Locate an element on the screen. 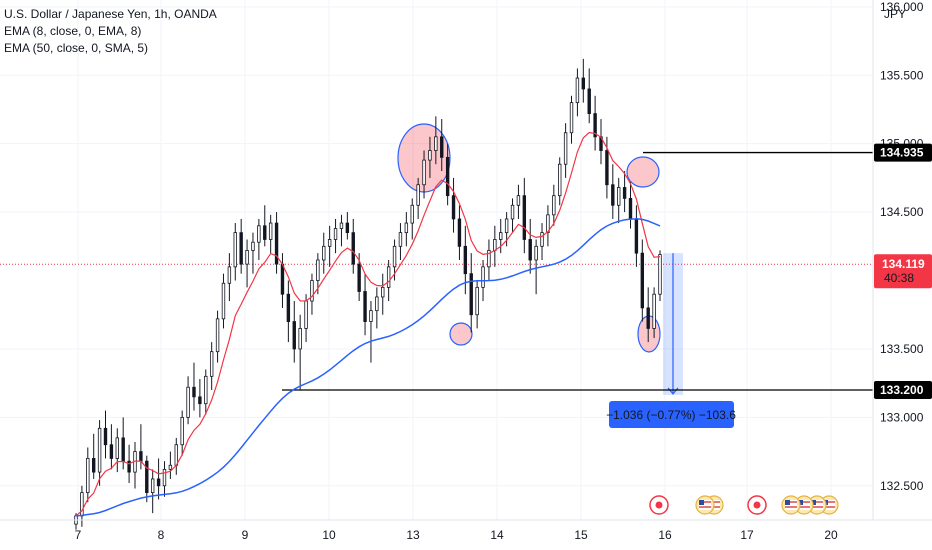 This screenshot has width=932, height=550. currency-label: JPY is located at coordinates (895, 14).